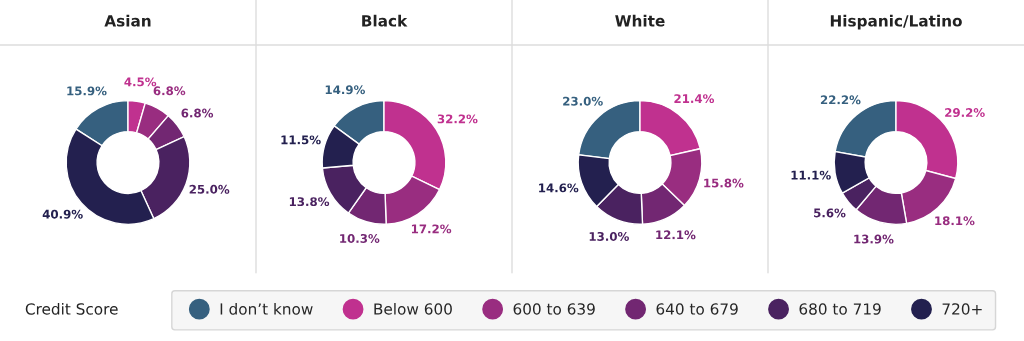 This screenshot has height=341, width=1024. Describe the element at coordinates (609, 236) in the screenshot. I see `data-label: 13.0%` at that location.